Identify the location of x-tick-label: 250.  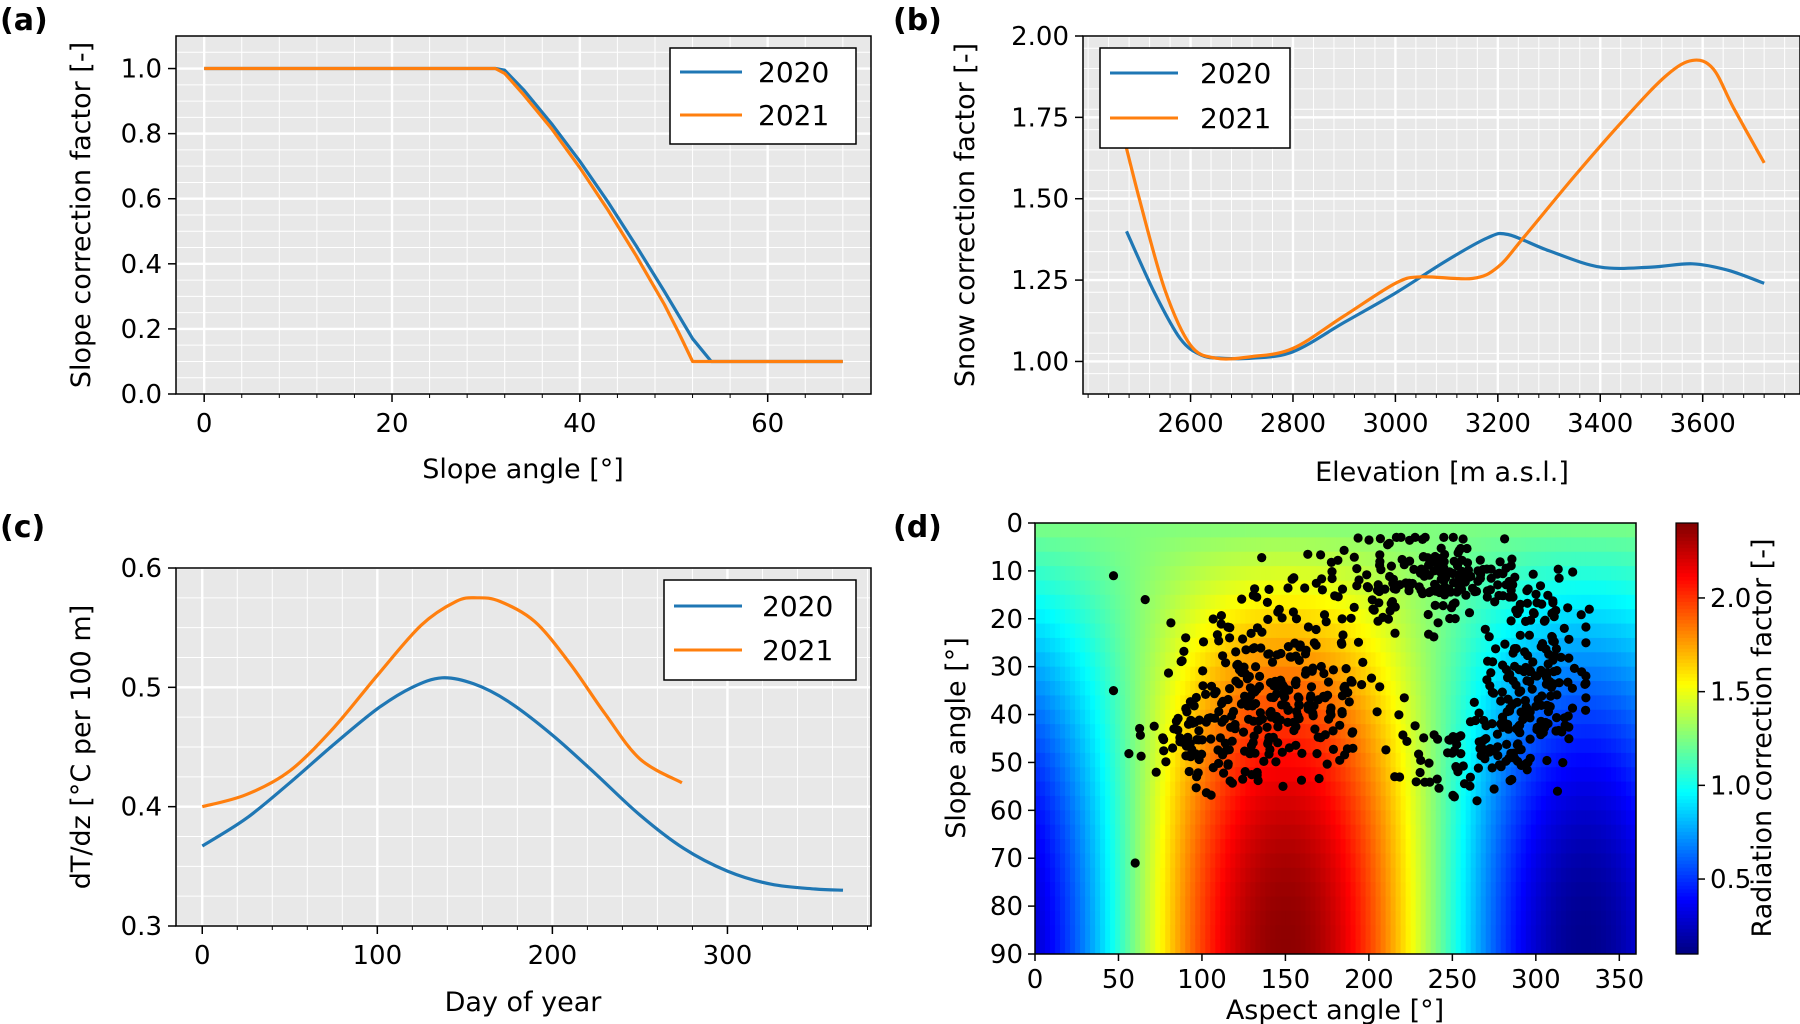
(1453, 980).